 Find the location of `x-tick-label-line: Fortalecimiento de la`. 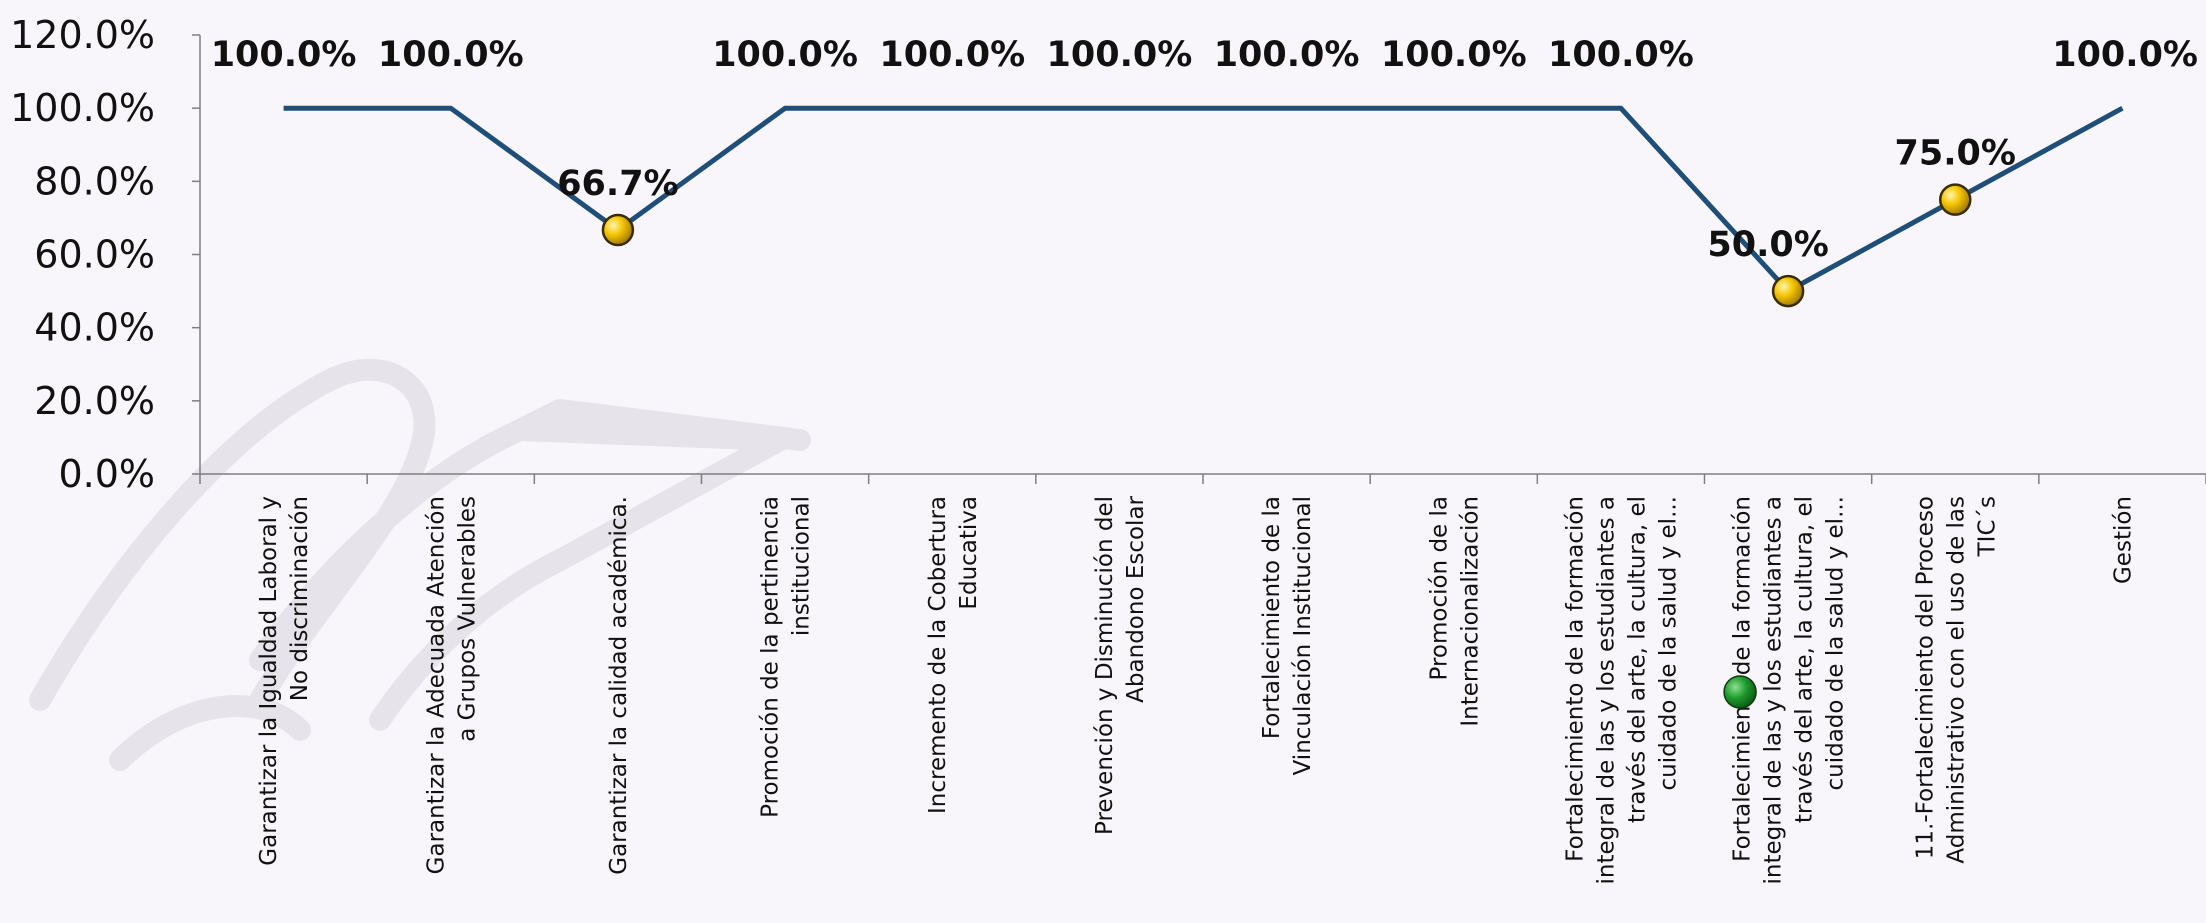

x-tick-label-line: Fortalecimiento de la is located at coordinates (1272, 617).